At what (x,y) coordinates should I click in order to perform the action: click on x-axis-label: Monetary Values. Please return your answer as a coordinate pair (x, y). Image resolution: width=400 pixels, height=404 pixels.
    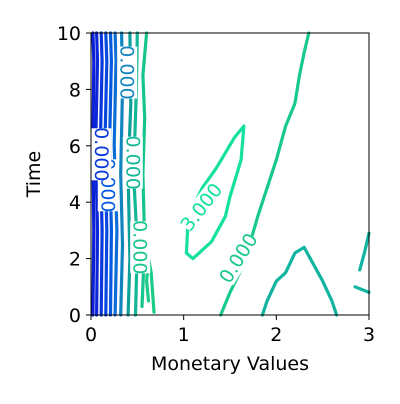
    Looking at the image, I should click on (230, 364).